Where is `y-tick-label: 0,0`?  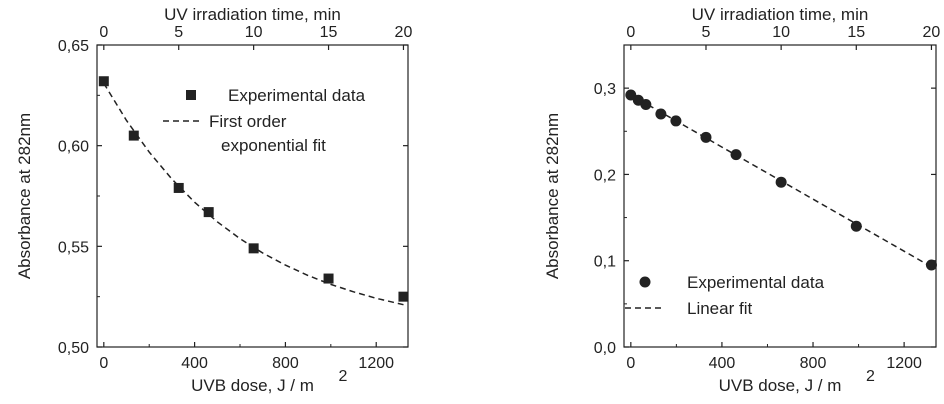
y-tick-label: 0,0 is located at coordinates (605, 348).